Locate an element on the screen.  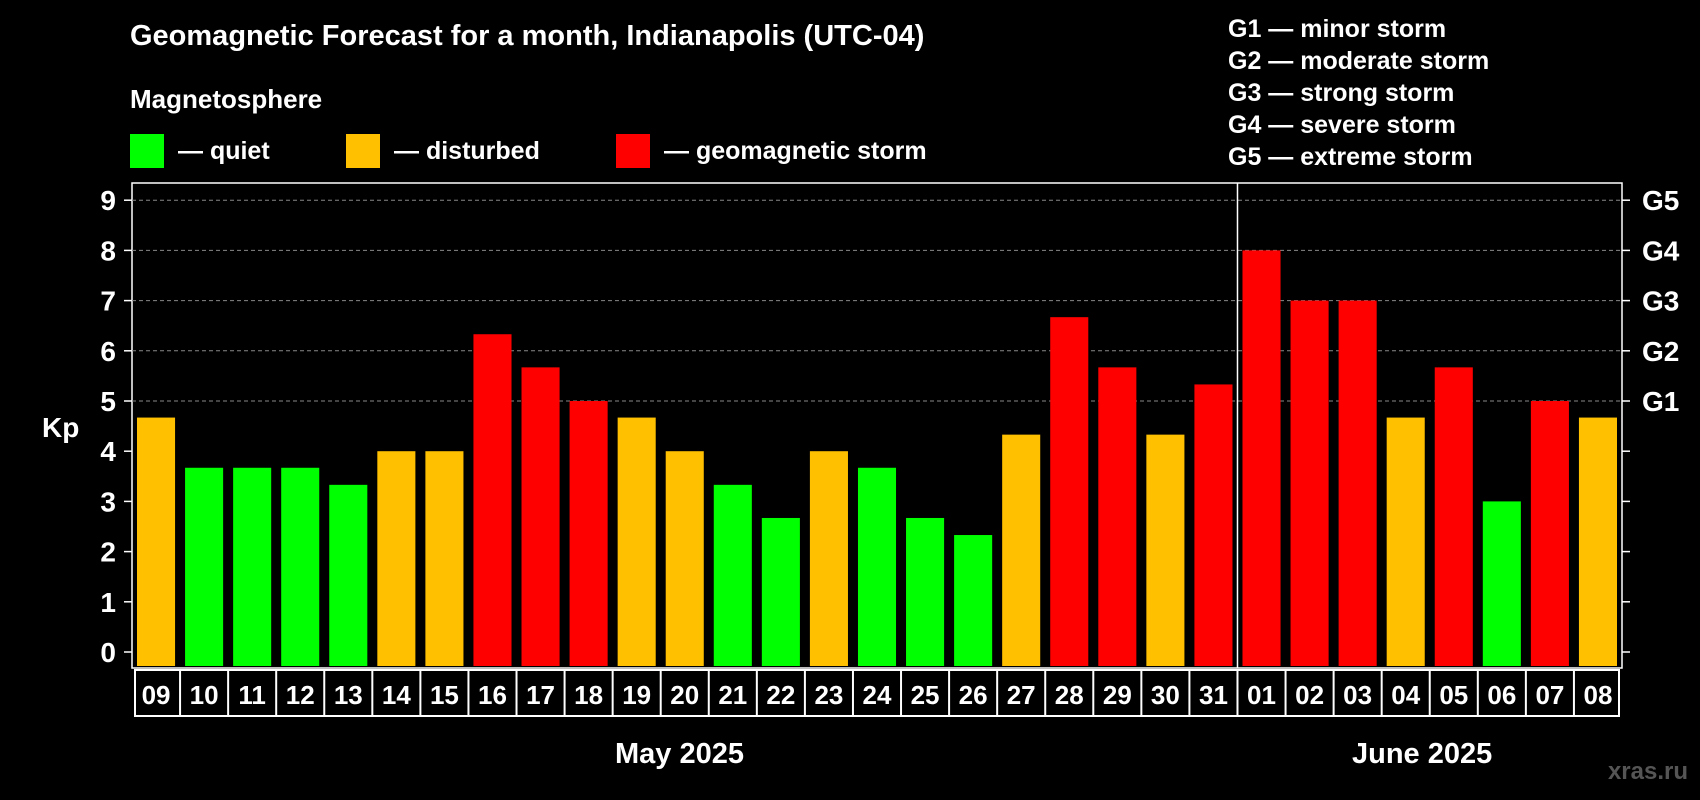
legend-label-disturbed: — disturbed is located at coordinates (467, 150).